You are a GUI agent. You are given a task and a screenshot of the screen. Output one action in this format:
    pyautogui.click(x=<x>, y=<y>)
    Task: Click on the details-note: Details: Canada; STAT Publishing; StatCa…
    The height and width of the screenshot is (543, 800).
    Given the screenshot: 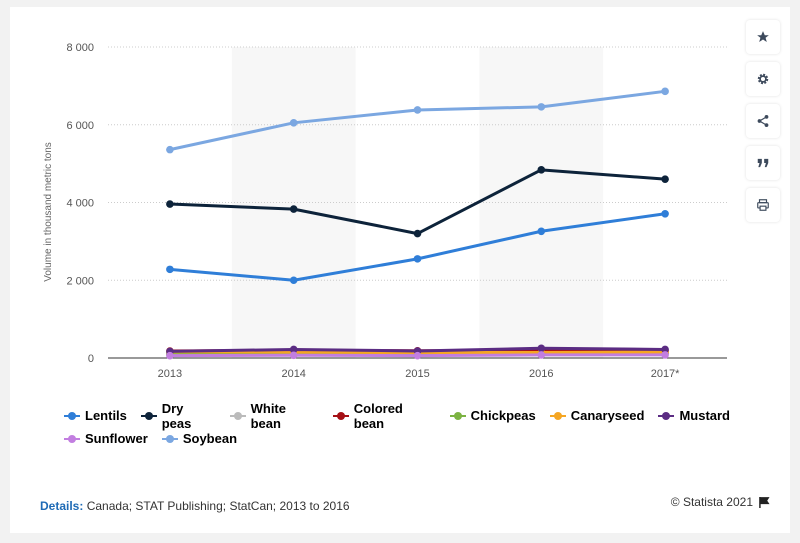 What is the action you would take?
    pyautogui.click(x=195, y=506)
    